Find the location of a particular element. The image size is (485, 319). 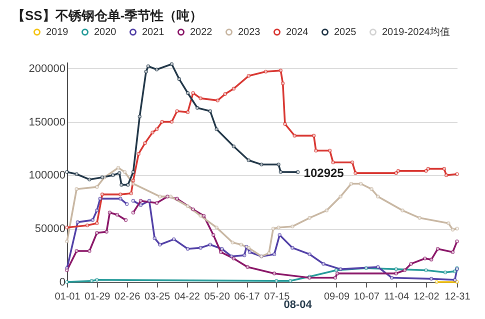

x-tick-label: 12-02 is located at coordinates (427, 297).